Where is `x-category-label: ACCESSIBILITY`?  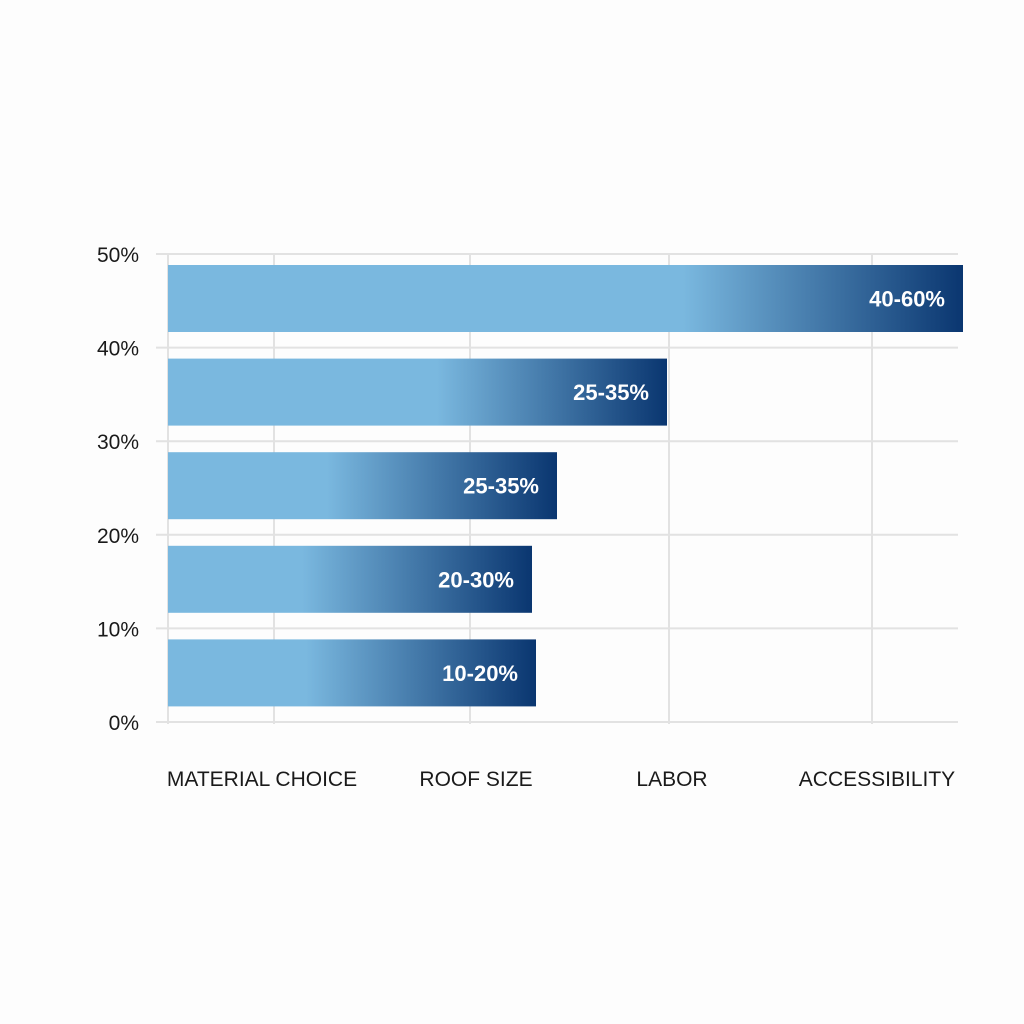
x-category-label: ACCESSIBILITY is located at coordinates (877, 779).